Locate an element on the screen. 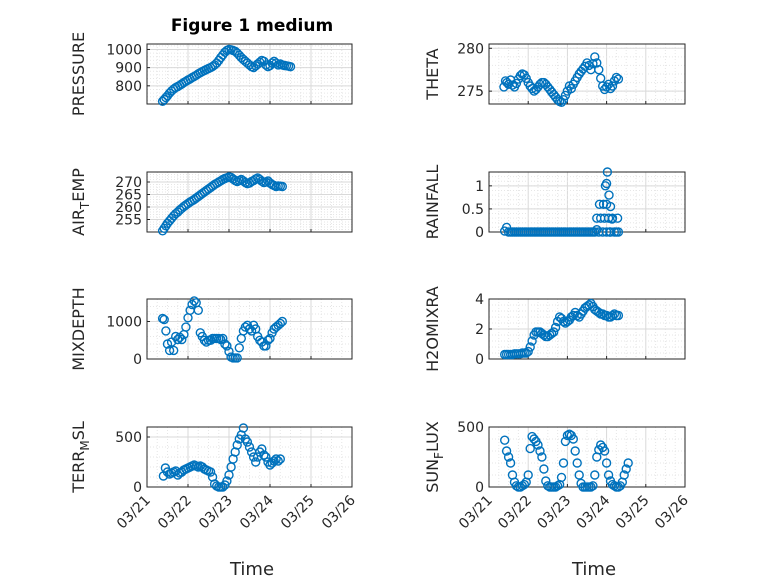 Image resolution: width=778 pixels, height=583 pixels. x-tick-label: 03/22 is located at coordinates (175, 513).